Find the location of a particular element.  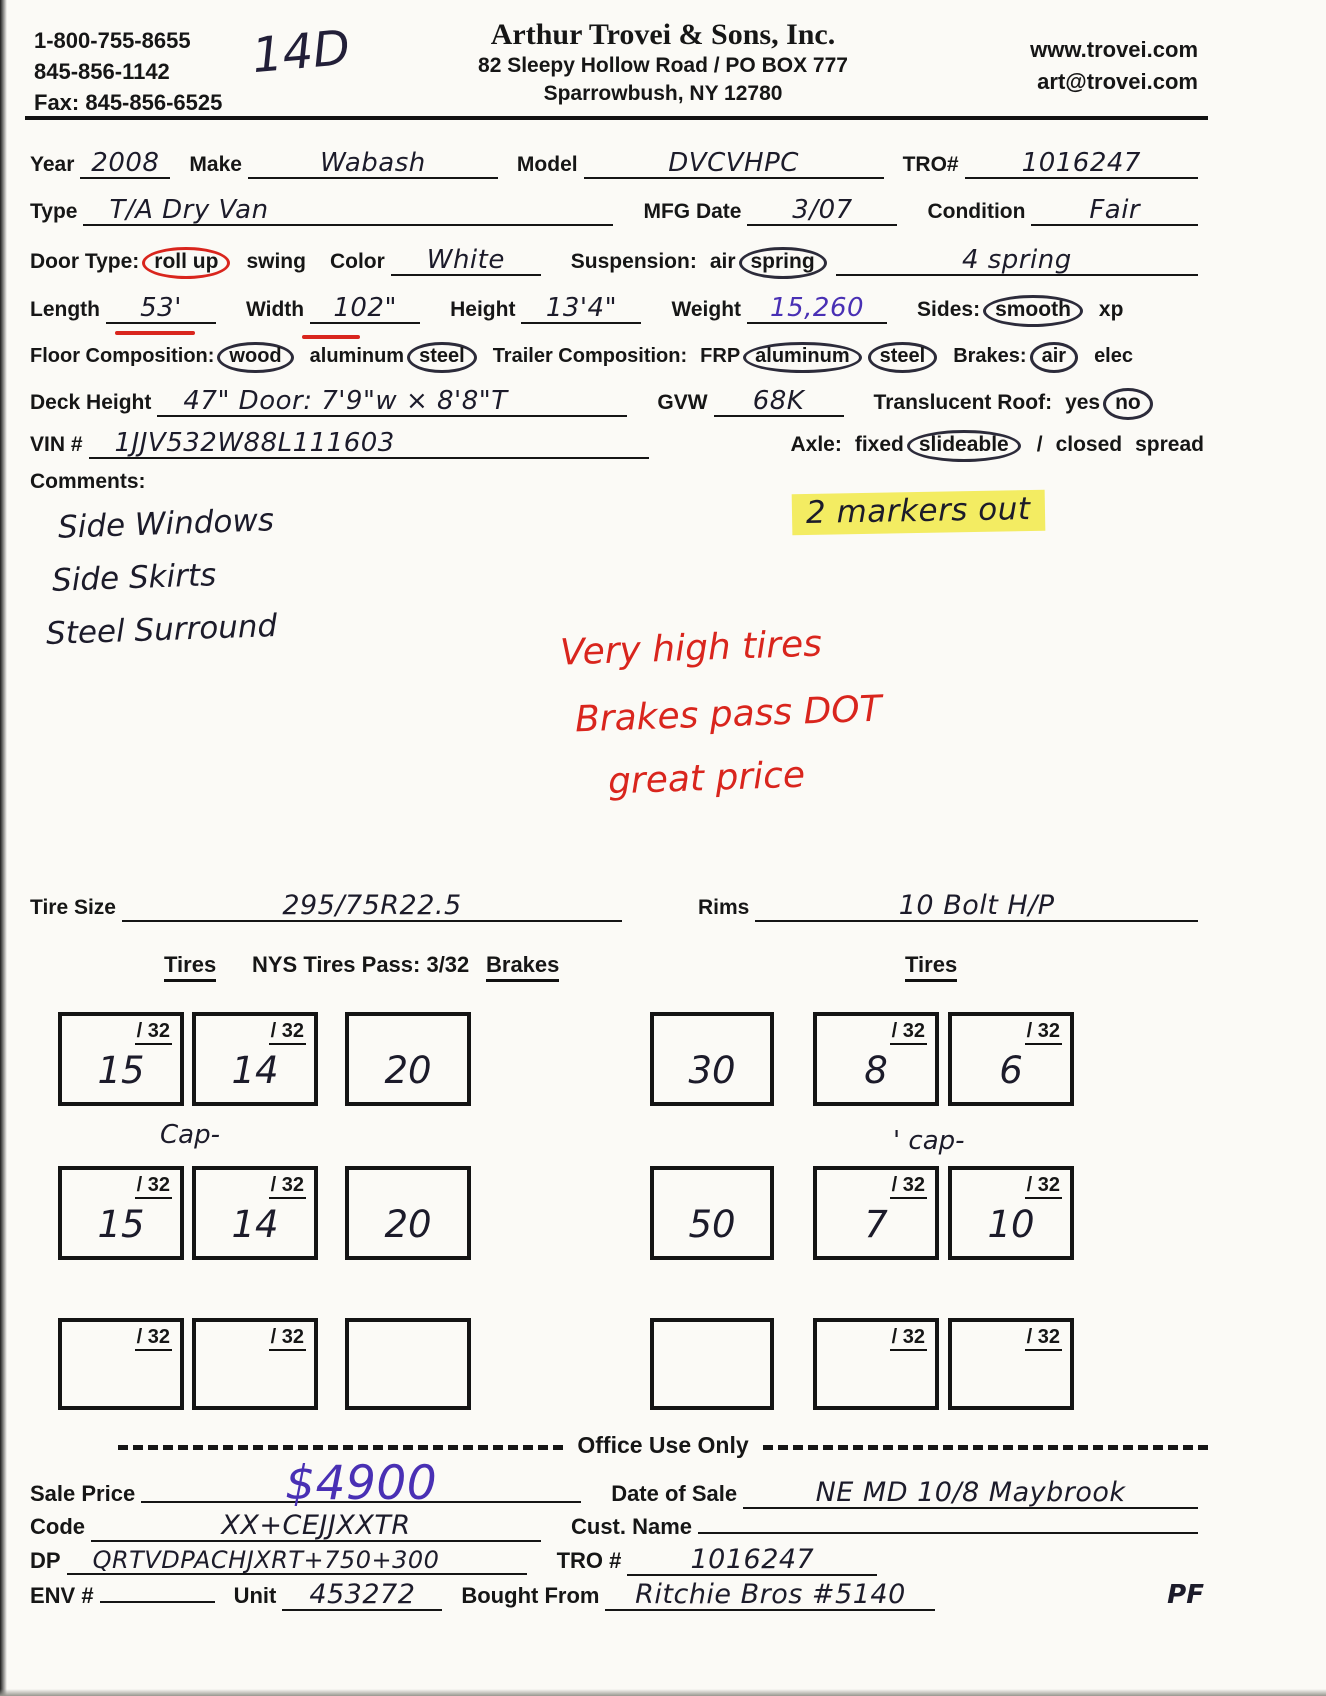

axle-fixed: fixed is located at coordinates (879, 444).